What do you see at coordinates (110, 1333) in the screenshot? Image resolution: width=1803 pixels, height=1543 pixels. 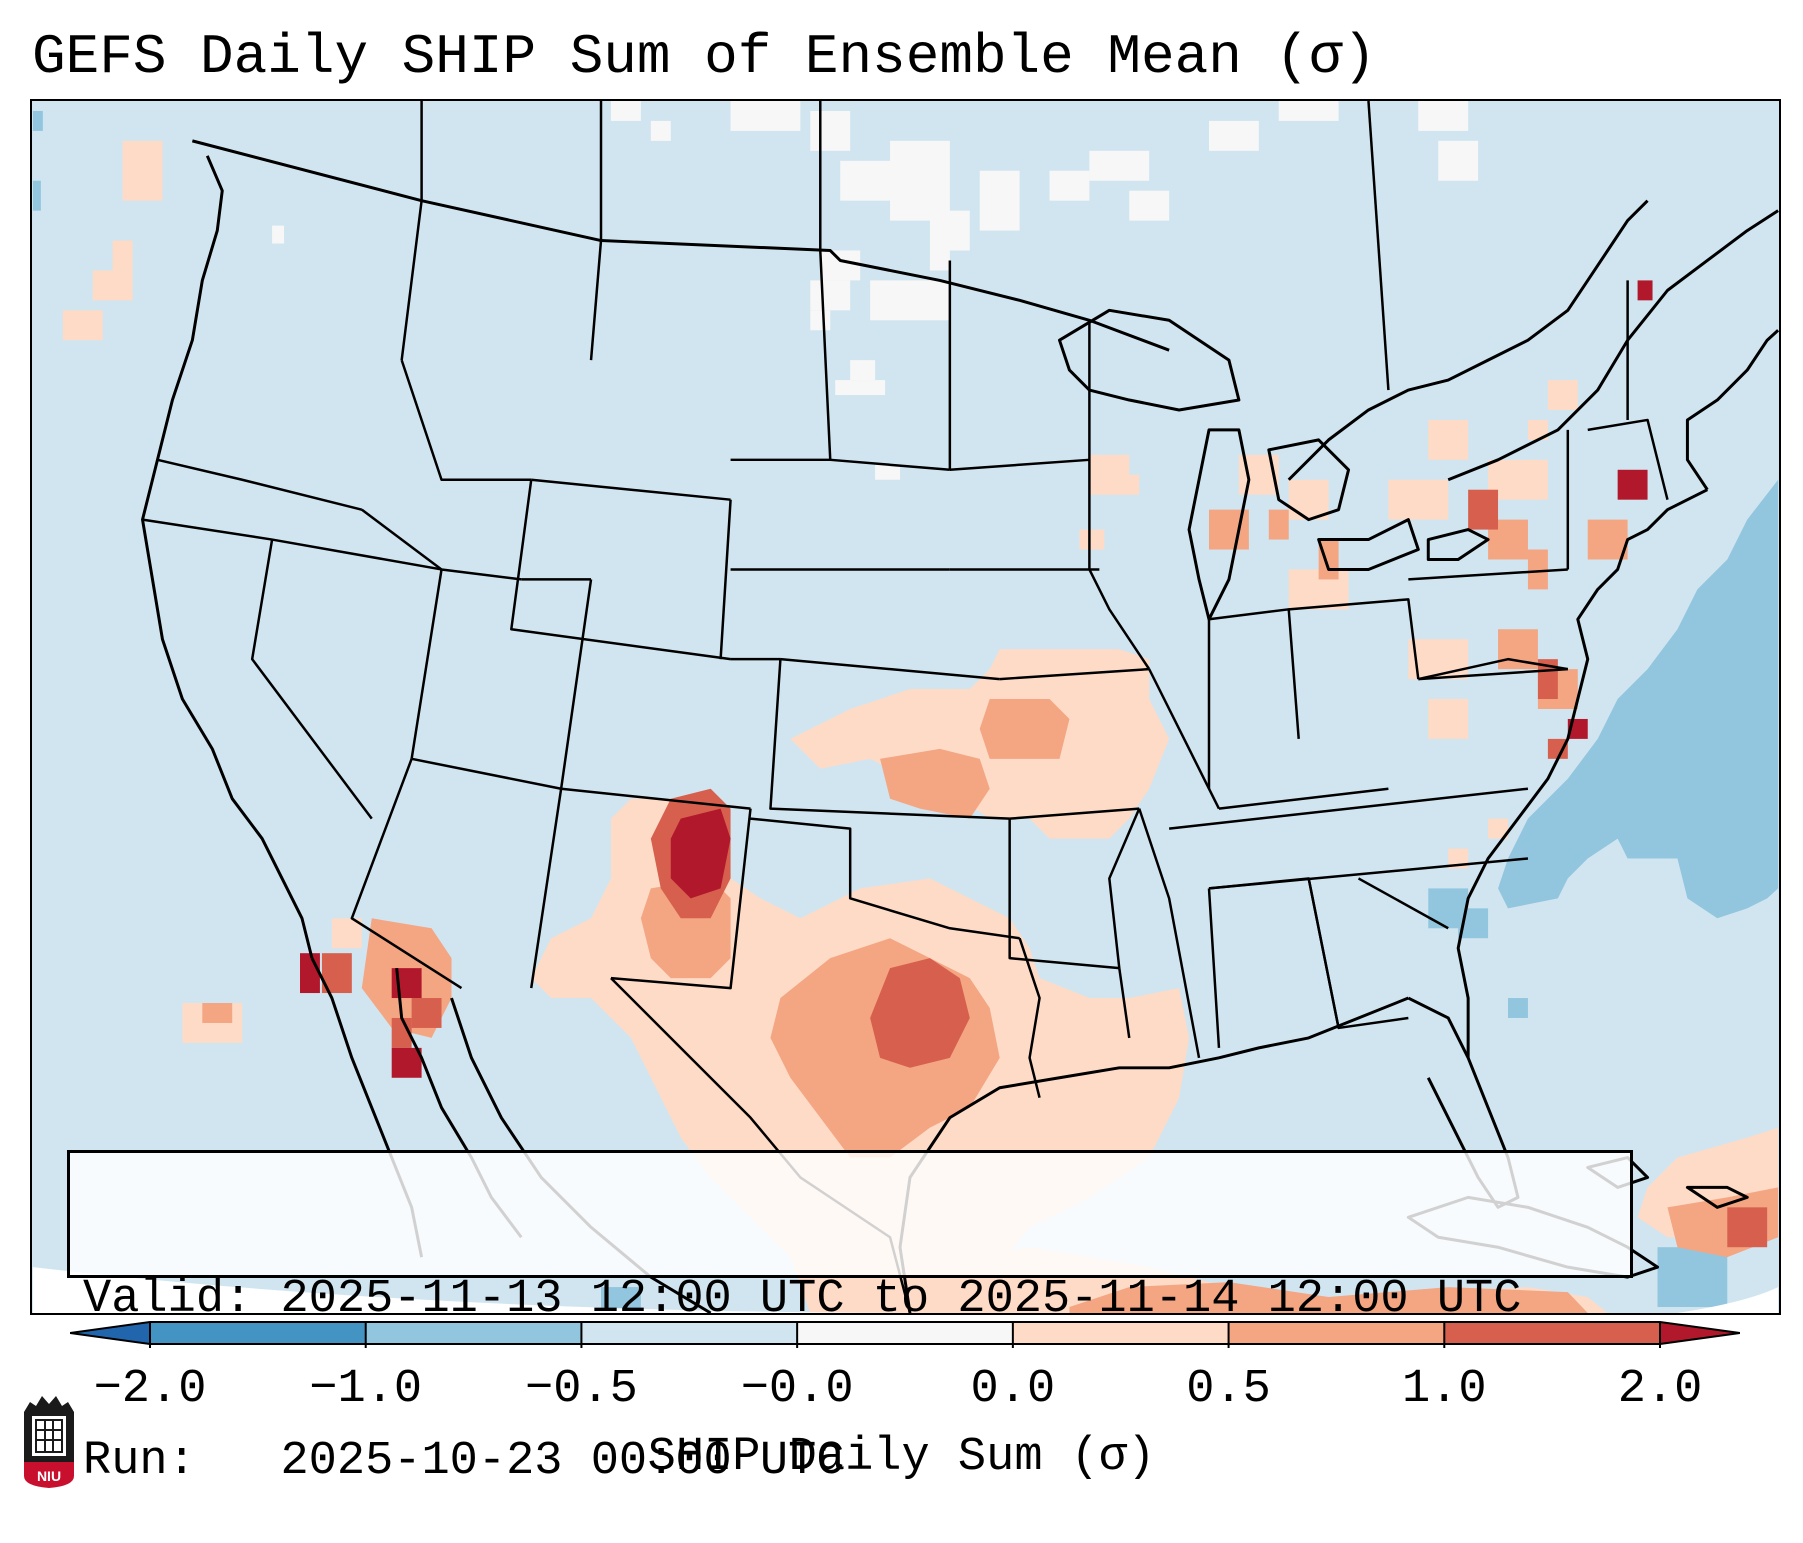 I see `colorbar-under-triangle` at bounding box center [110, 1333].